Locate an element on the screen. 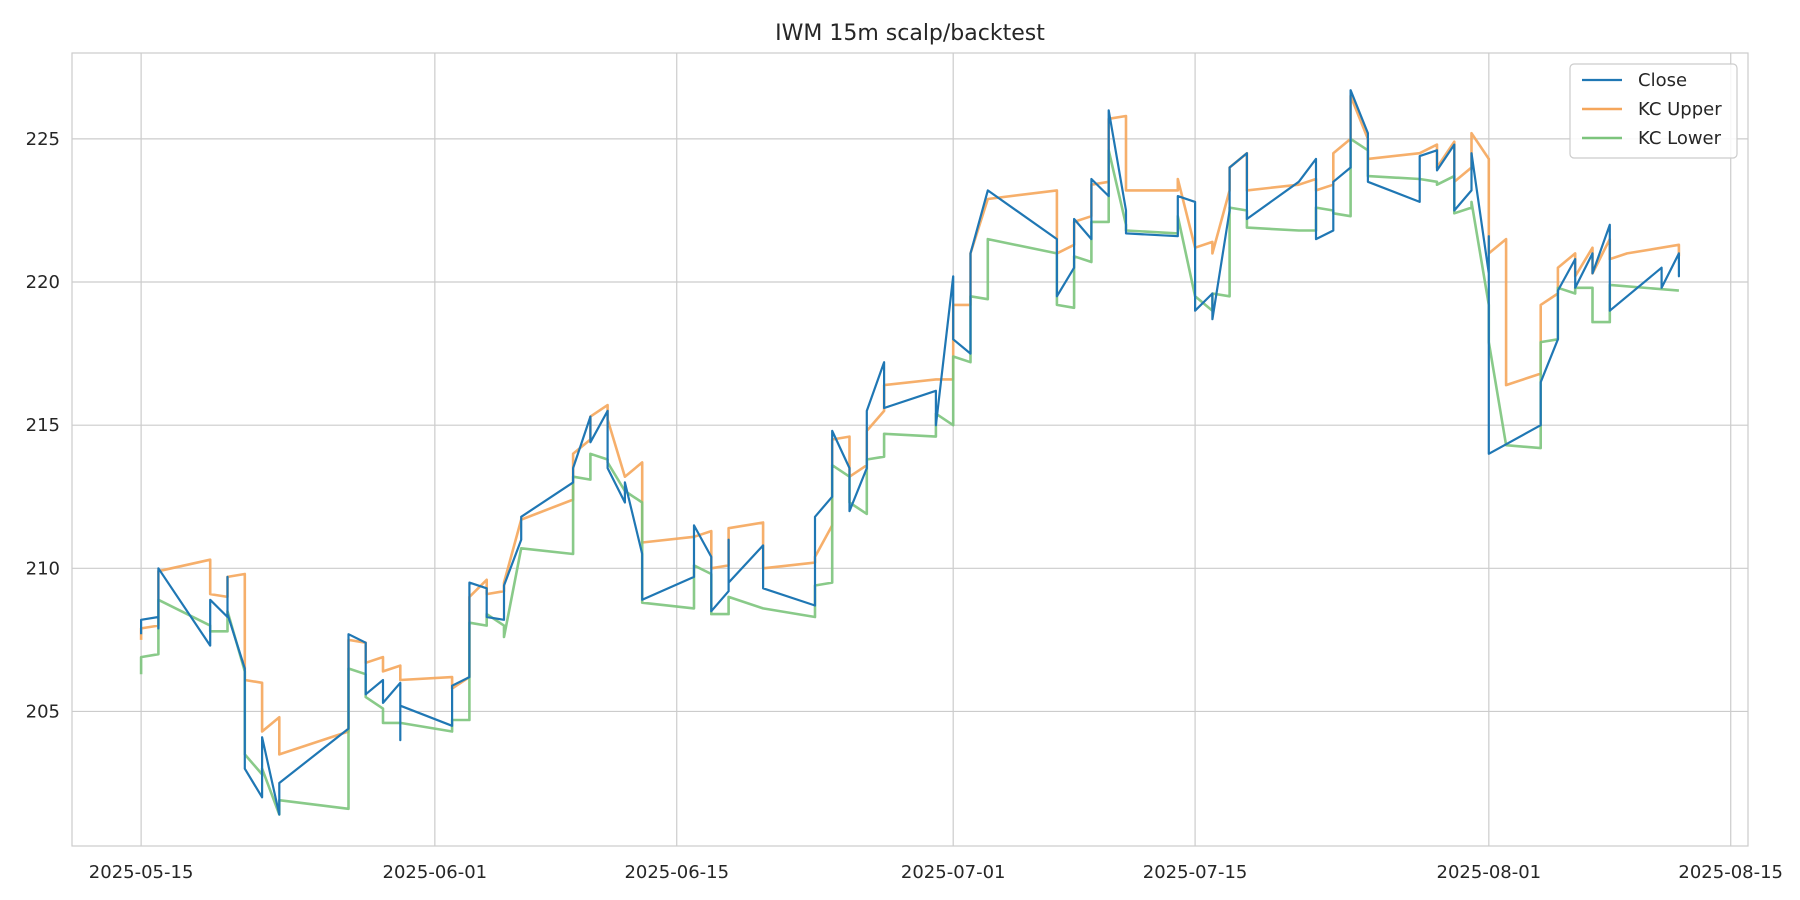 This screenshot has height=900, width=1800. x-tick-label: 2025-05-15 is located at coordinates (141, 872).